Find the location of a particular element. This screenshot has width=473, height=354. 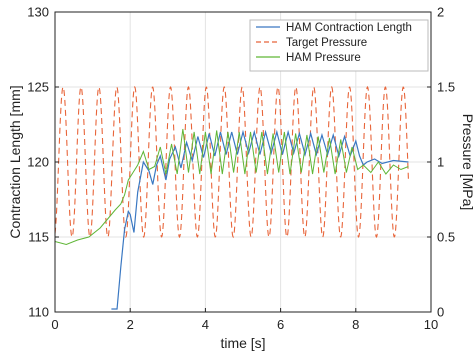

y-axis-right-label: Pressure [MPa] is located at coordinates (466, 162).